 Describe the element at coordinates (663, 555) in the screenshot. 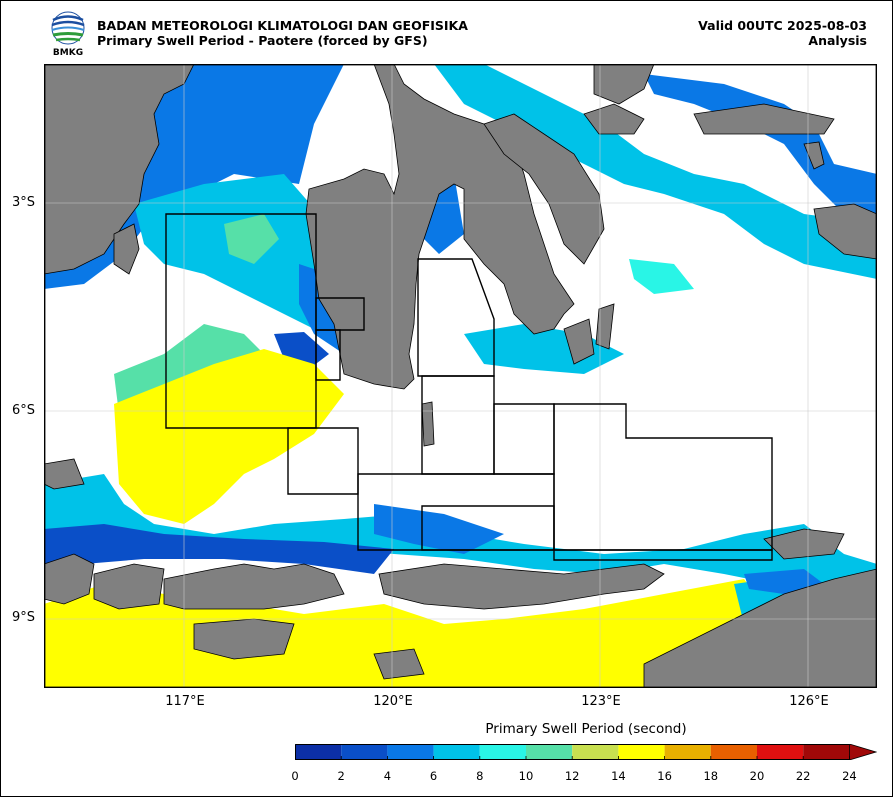

I see `zone-sawu` at that location.